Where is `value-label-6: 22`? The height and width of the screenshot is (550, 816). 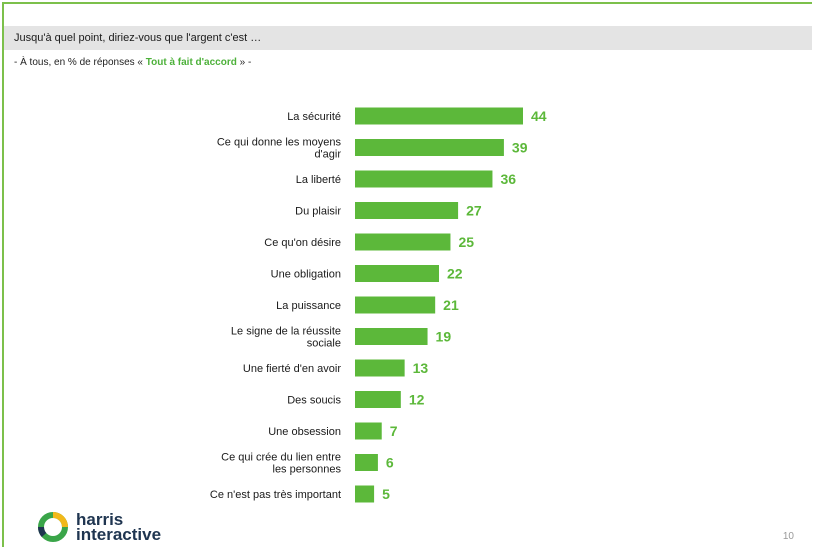
value-label-6: 22 is located at coordinates (455, 274).